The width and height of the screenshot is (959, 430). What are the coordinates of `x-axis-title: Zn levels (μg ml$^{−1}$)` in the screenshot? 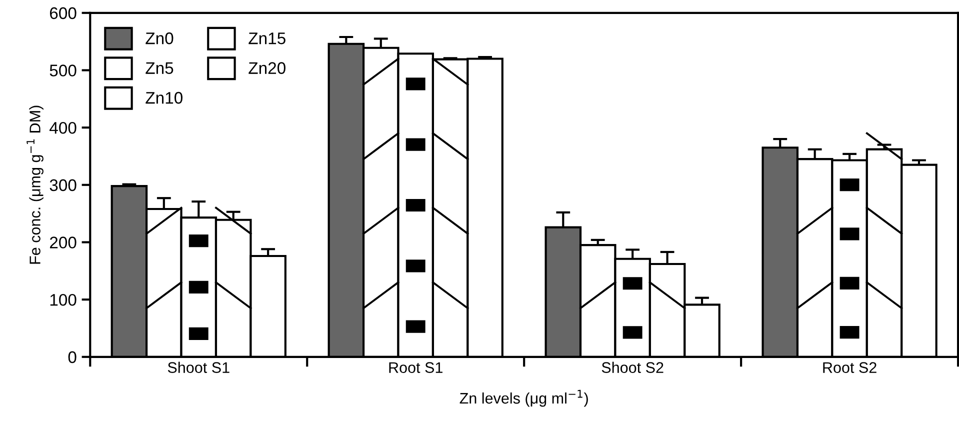 It's located at (524, 398).